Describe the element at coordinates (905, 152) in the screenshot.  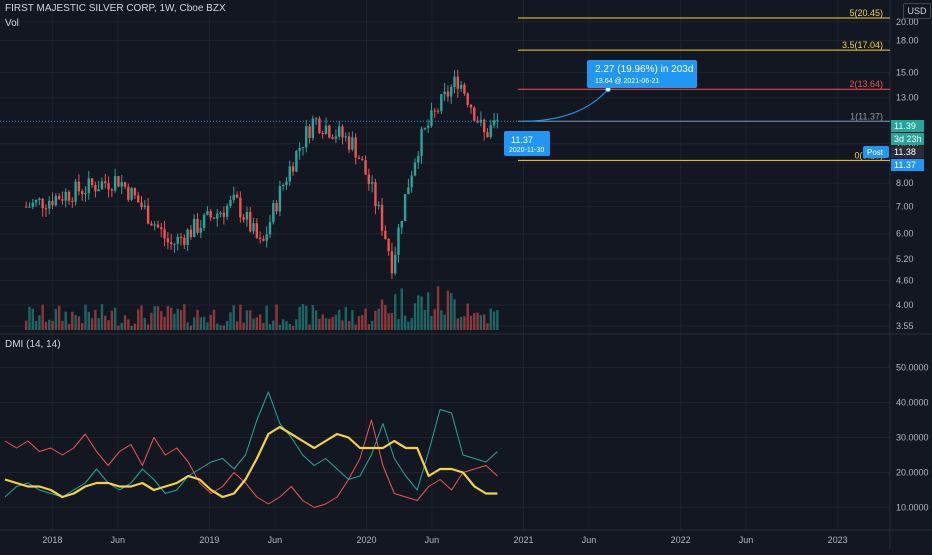
I see `mid-price-tag: 11.38` at that location.